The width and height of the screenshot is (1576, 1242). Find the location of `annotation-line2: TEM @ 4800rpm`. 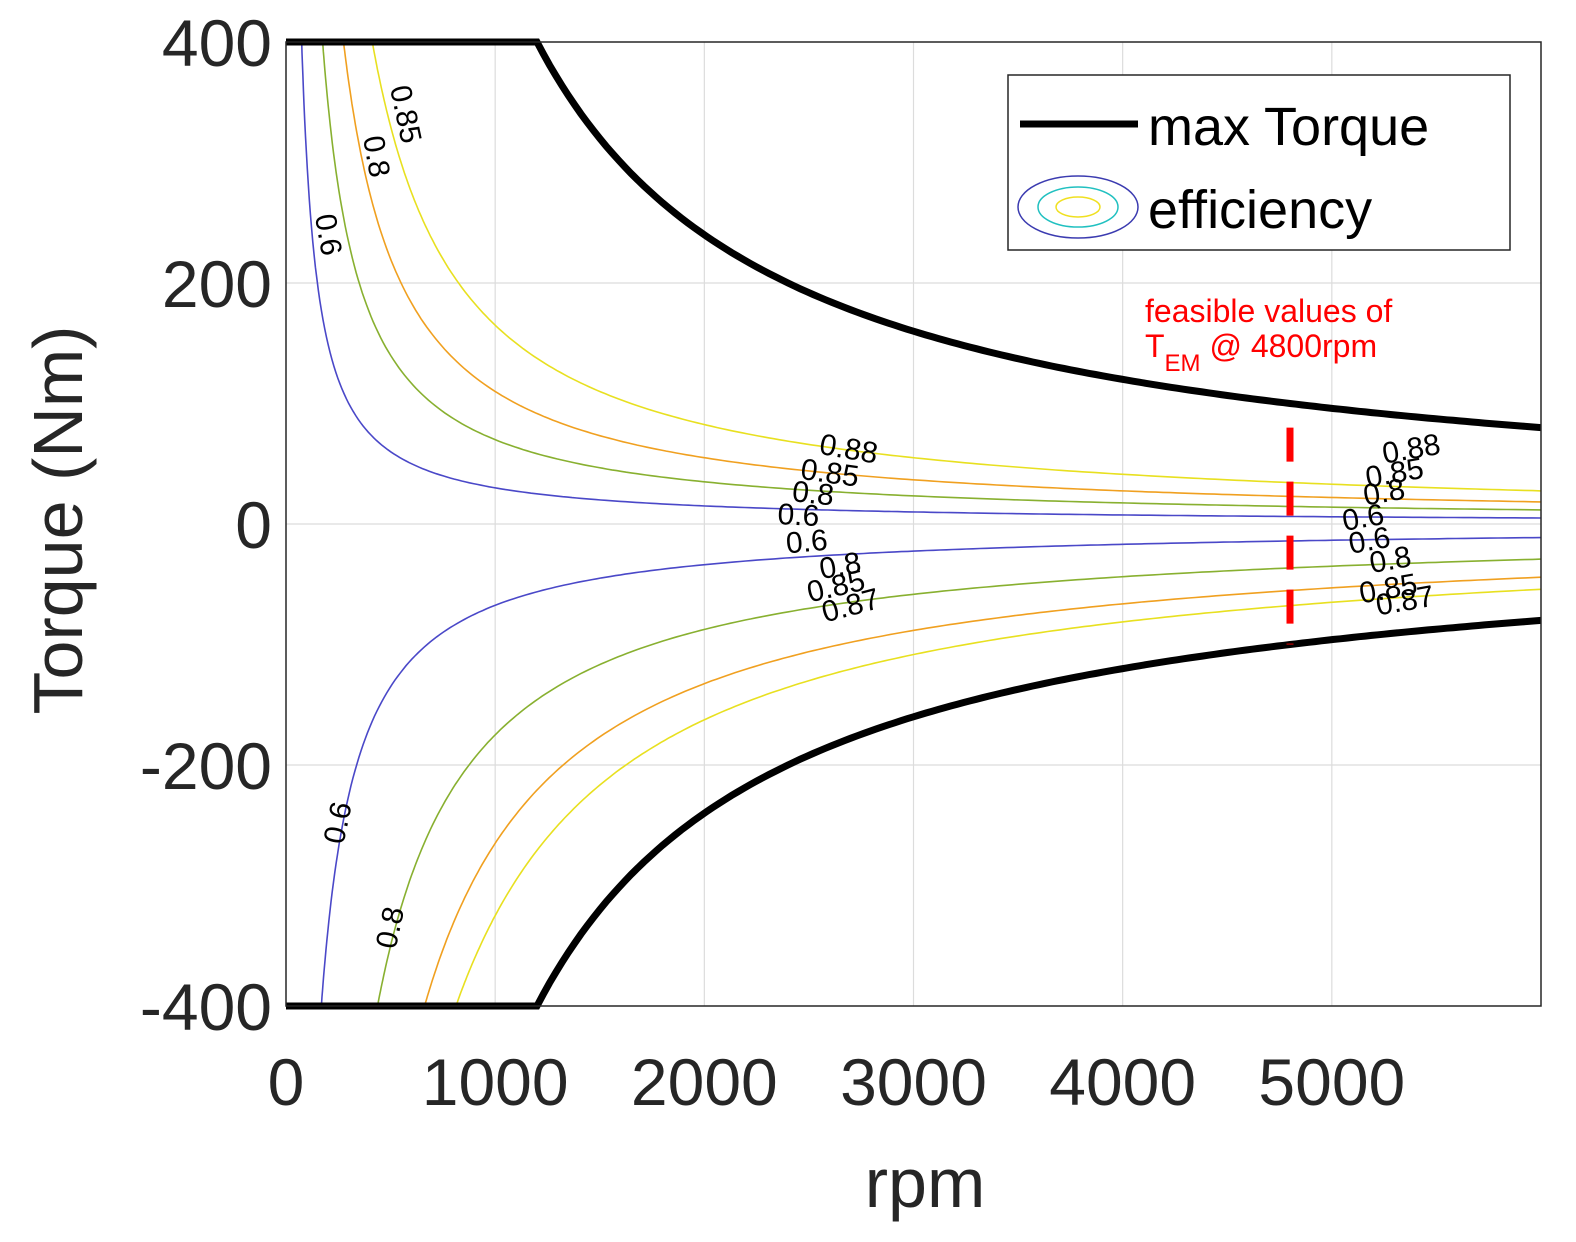

annotation-line2: TEM @ 4800rpm is located at coordinates (1261, 352).